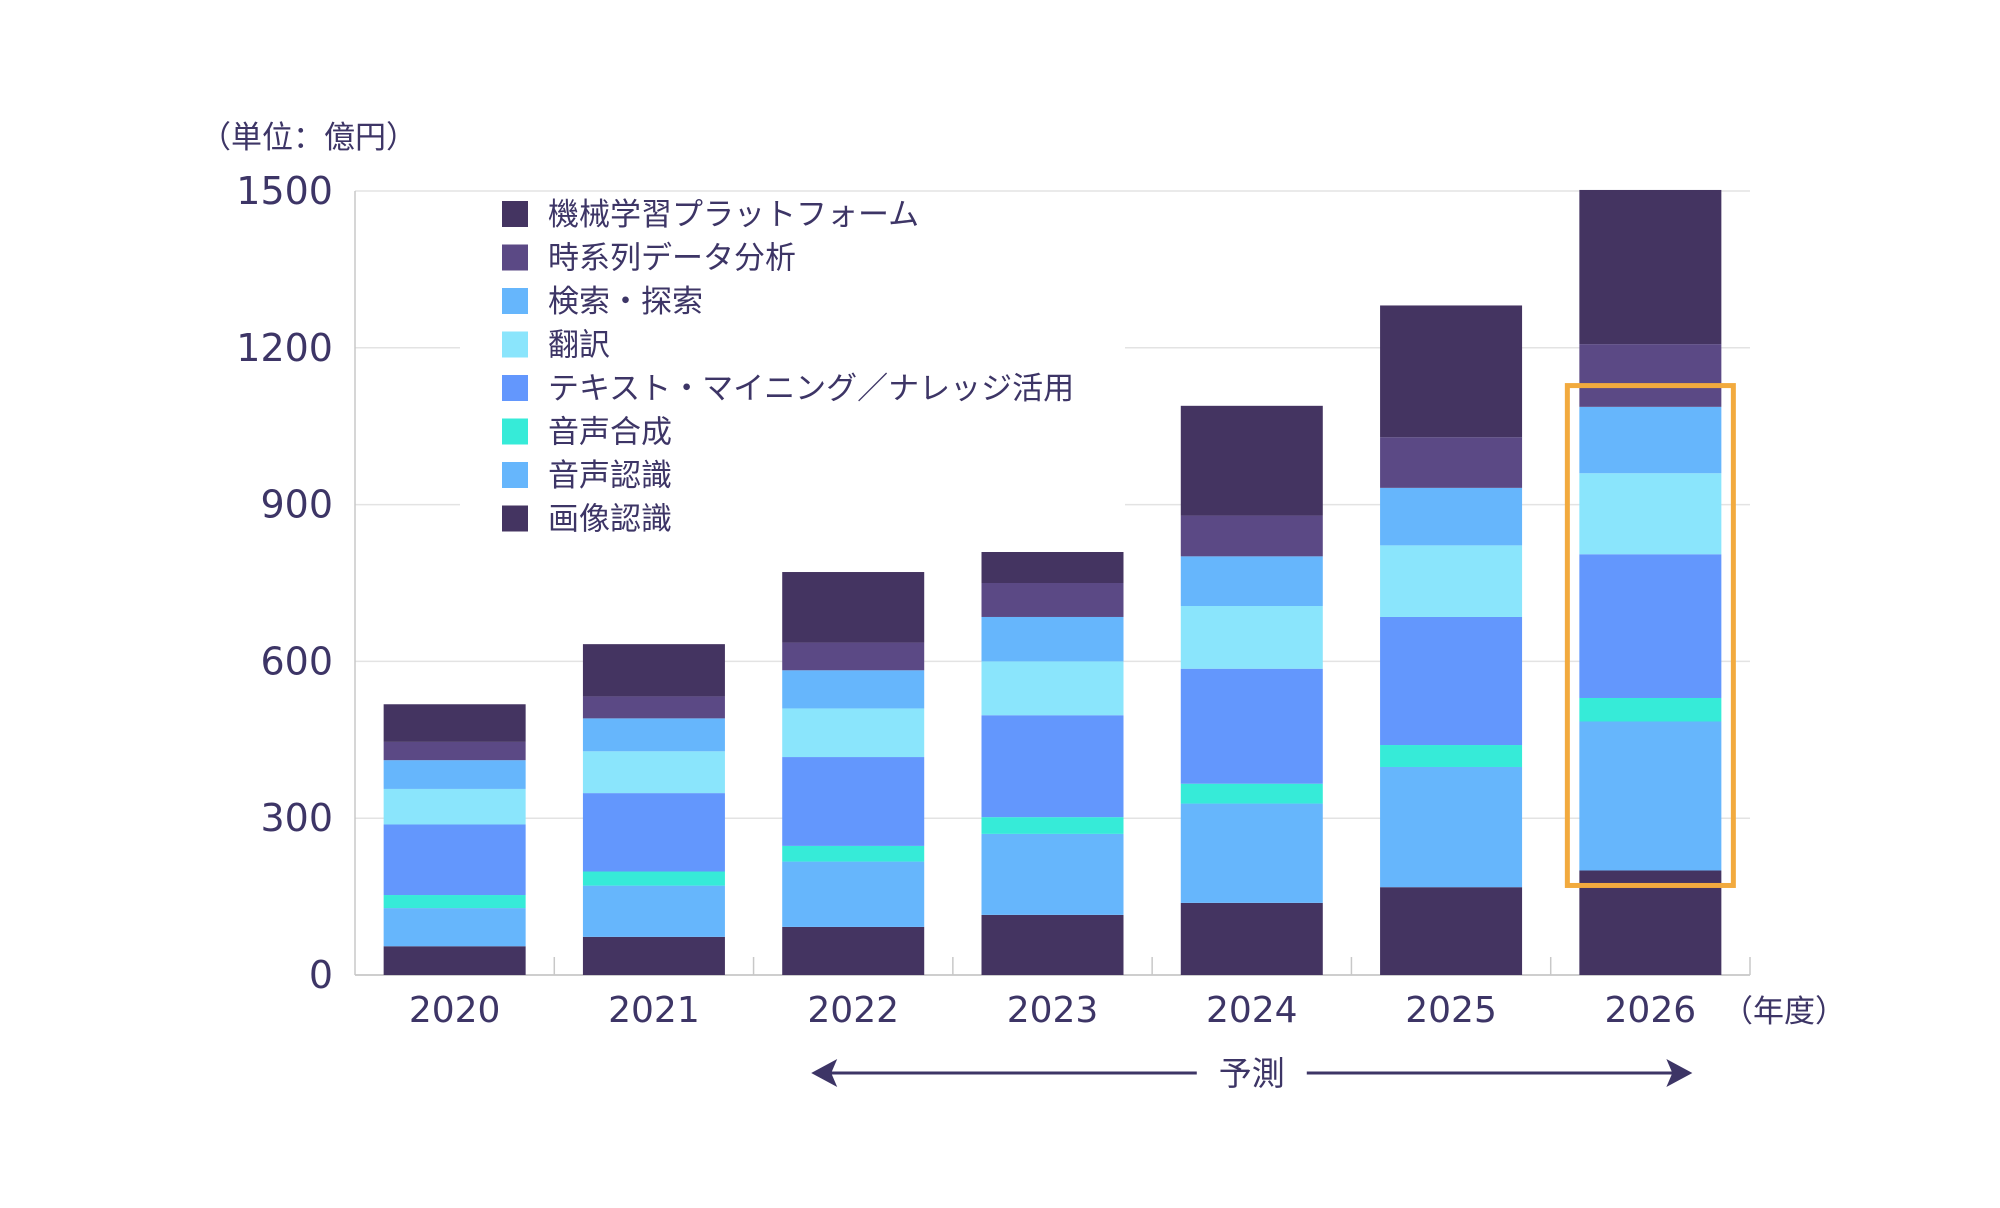  Describe the element at coordinates (284, 348) in the screenshot. I see `y-tick-label: 1200` at that location.